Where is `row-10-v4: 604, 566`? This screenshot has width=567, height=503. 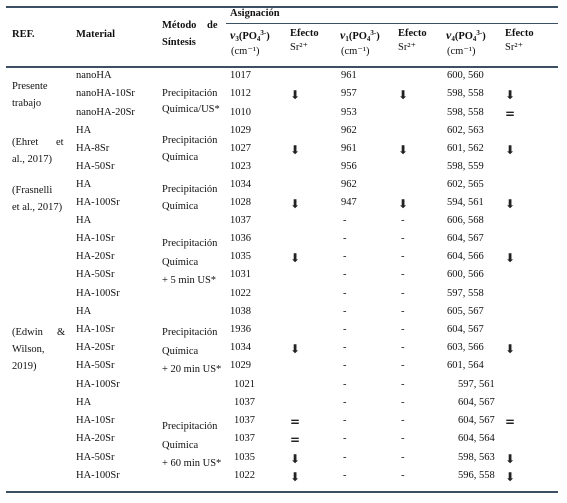
row-10-v4: 604, 566 is located at coordinates (465, 256).